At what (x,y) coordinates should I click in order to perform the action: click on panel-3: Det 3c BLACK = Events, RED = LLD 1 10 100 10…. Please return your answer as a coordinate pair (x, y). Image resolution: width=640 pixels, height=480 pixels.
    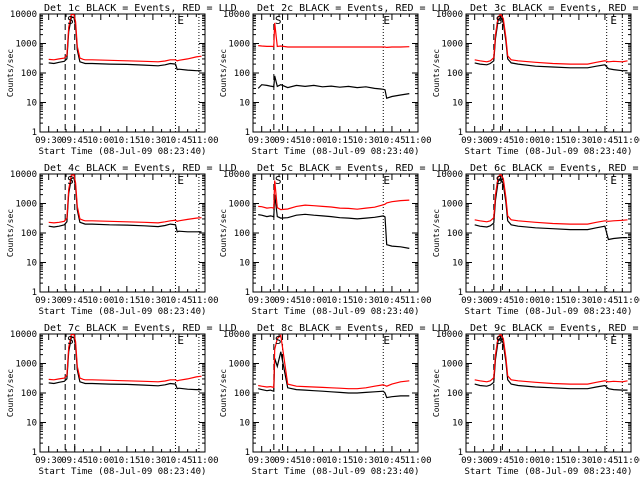
    Looking at the image, I should click on (536, 80).